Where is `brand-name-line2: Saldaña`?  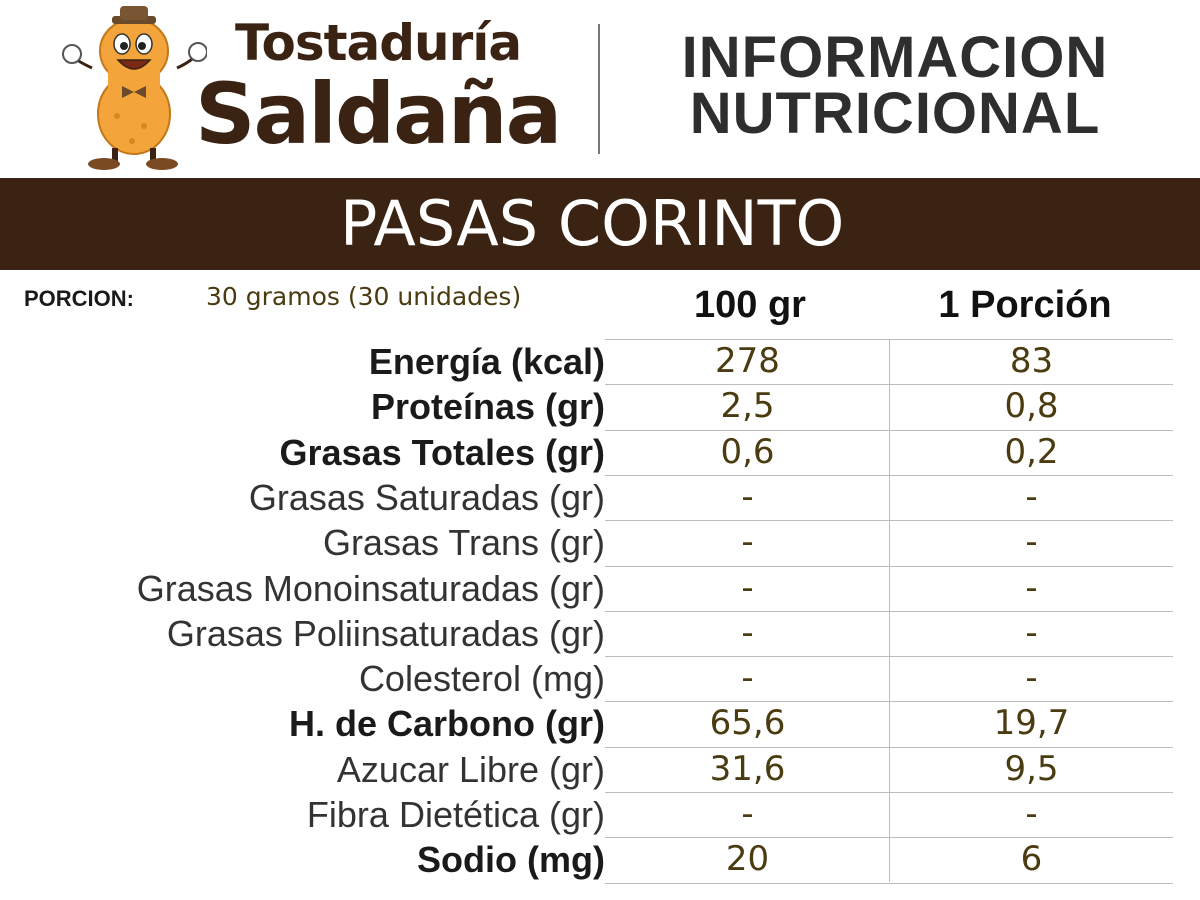 brand-name-line2: Saldaña is located at coordinates (378, 114).